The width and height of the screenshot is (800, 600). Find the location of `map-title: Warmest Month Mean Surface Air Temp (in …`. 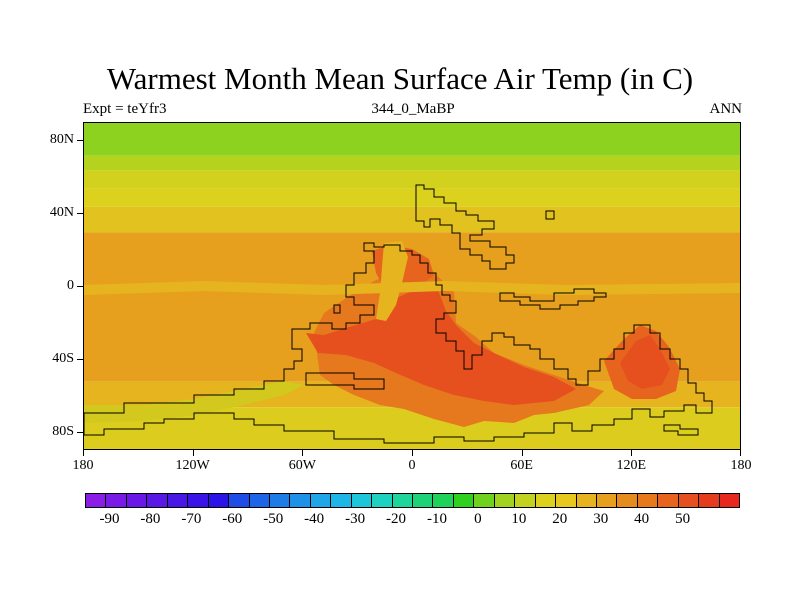

map-title: Warmest Month Mean Surface Air Temp (in … is located at coordinates (400, 78).